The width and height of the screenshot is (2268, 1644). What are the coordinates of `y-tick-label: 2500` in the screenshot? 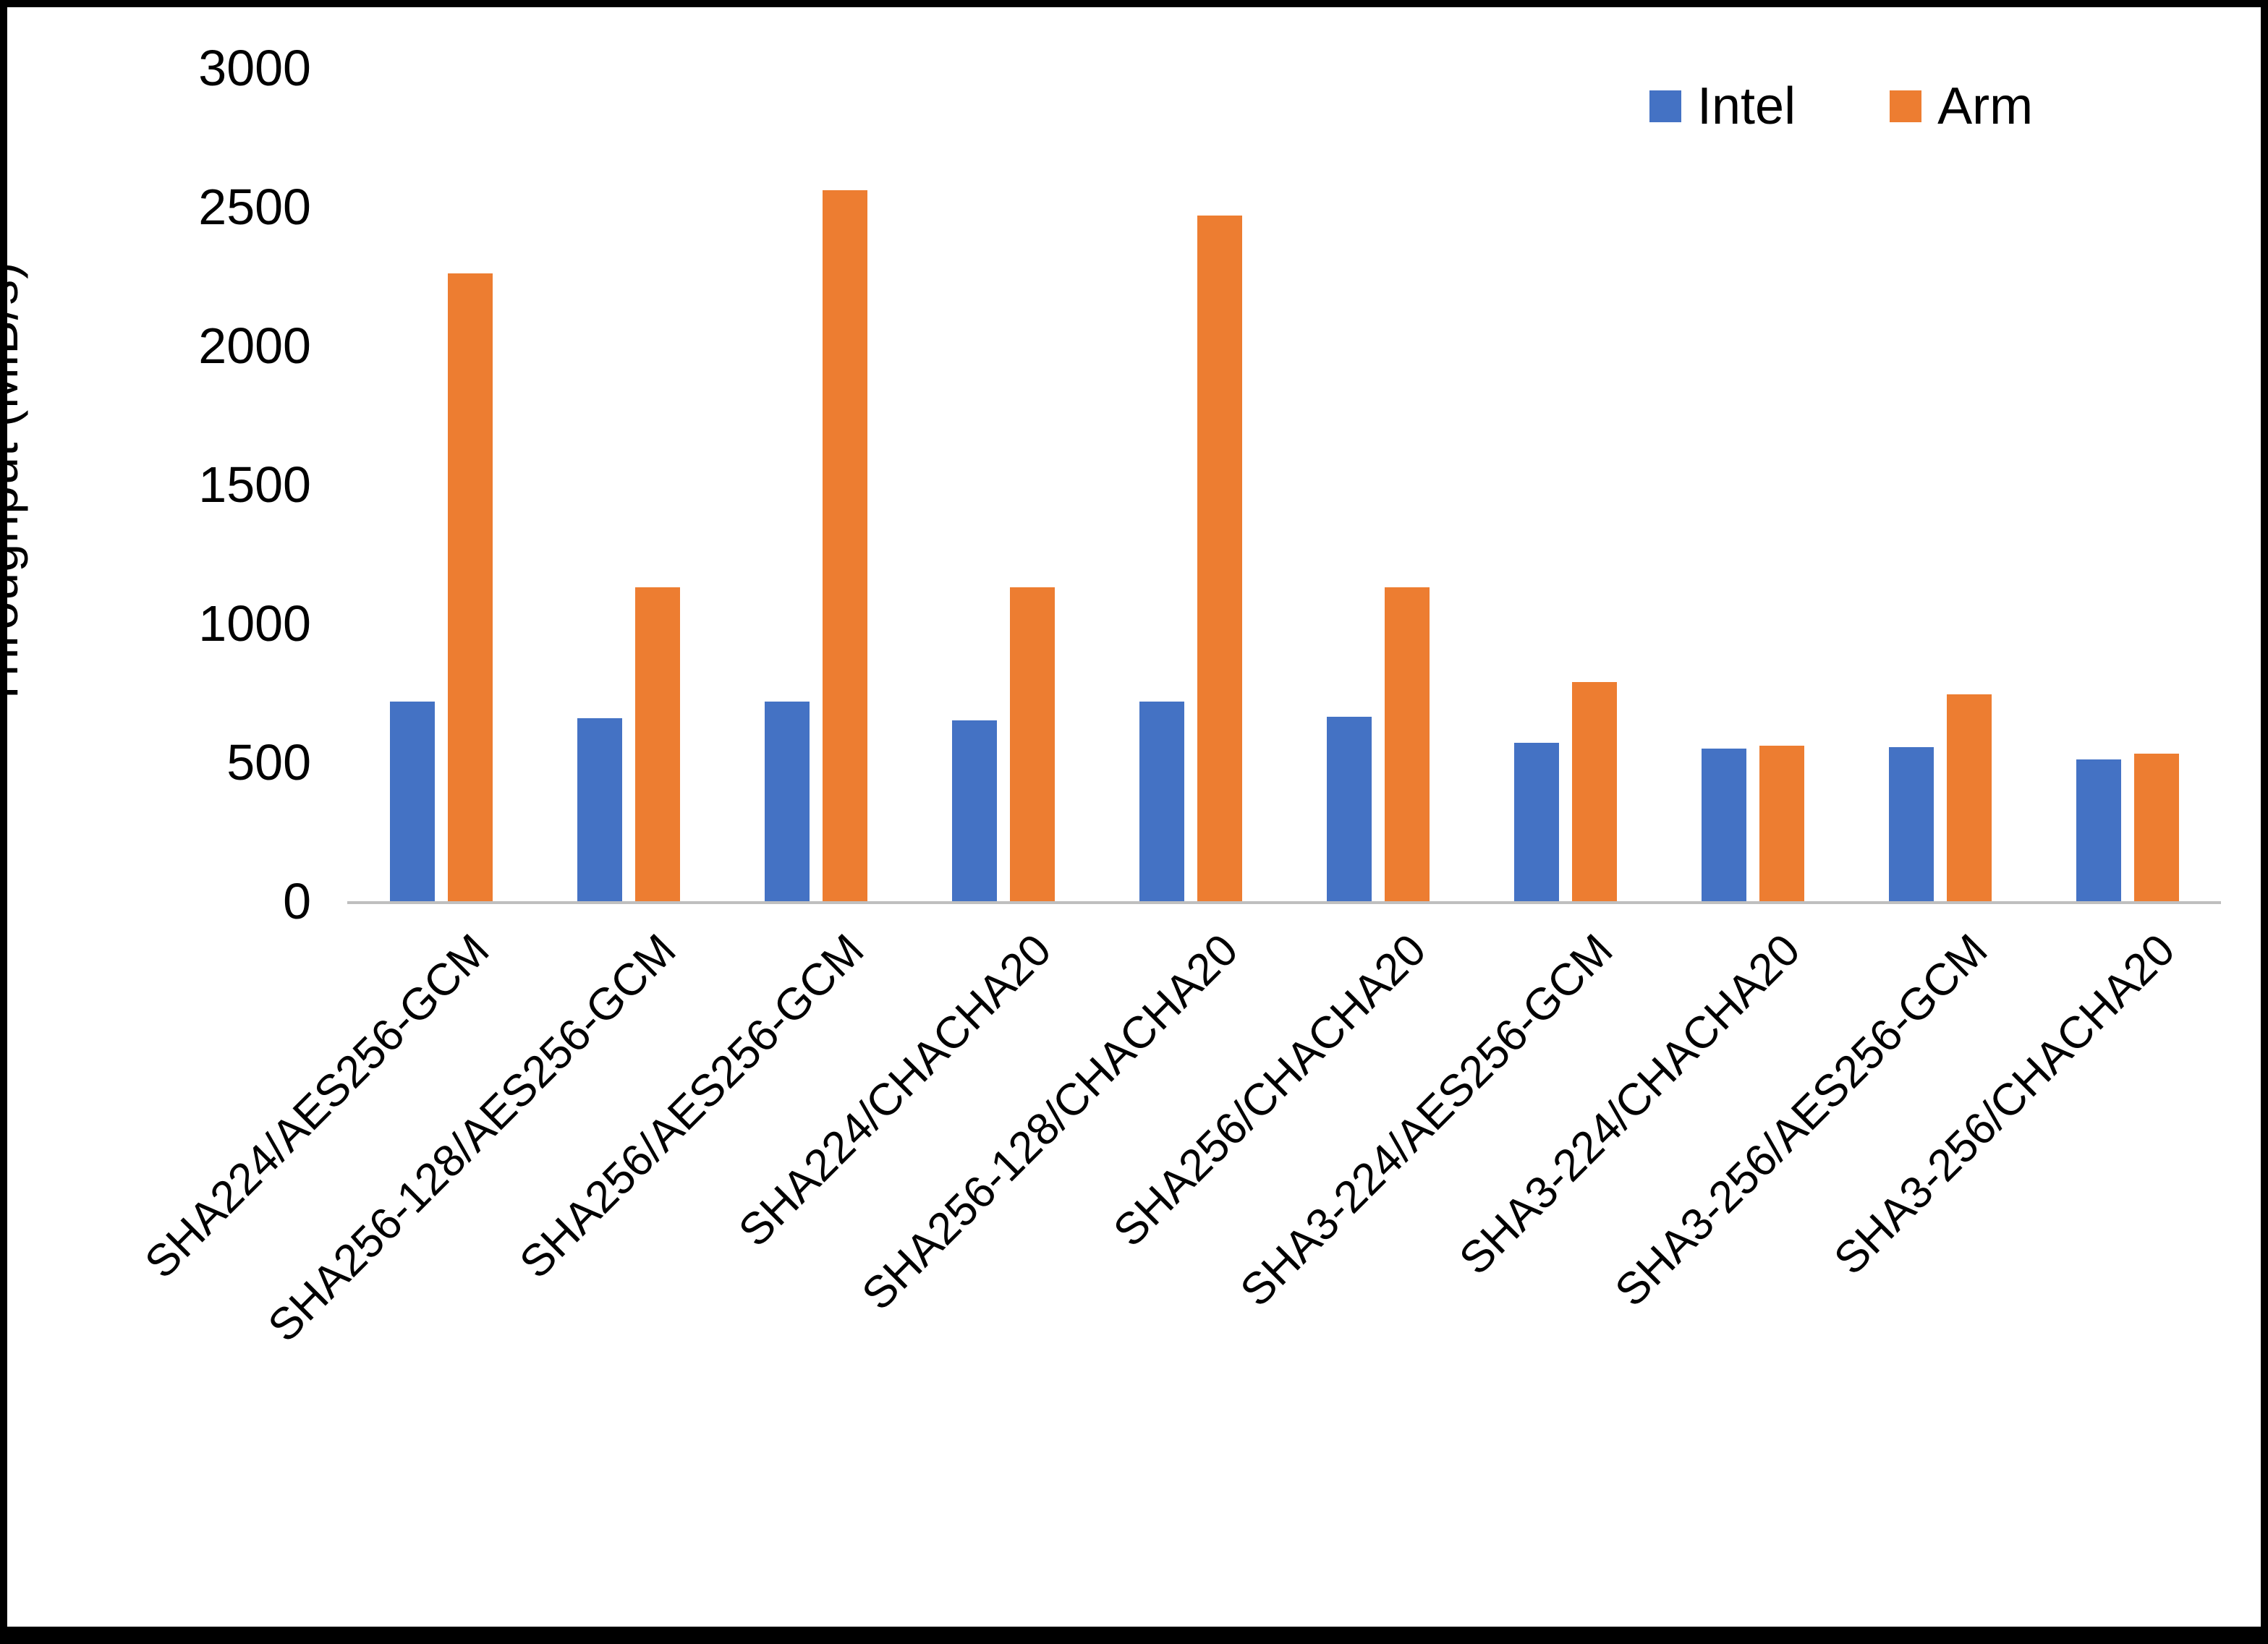 It's located at (254, 207).